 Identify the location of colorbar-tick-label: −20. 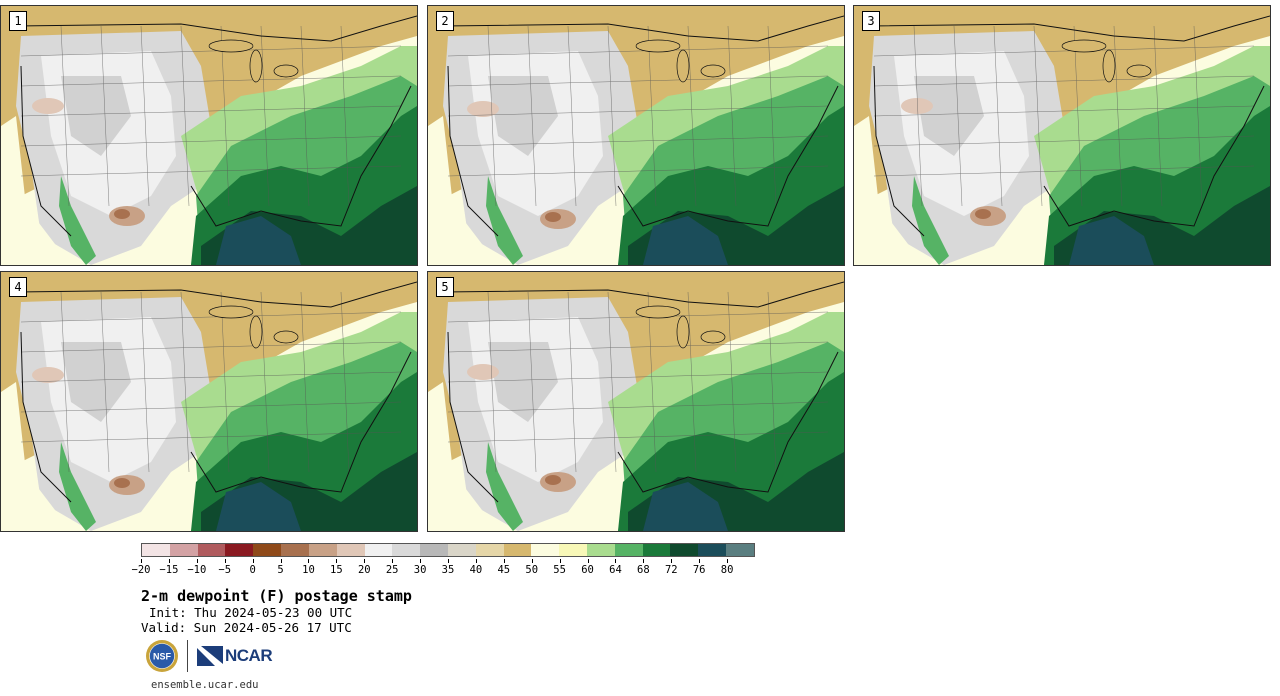
(141, 570).